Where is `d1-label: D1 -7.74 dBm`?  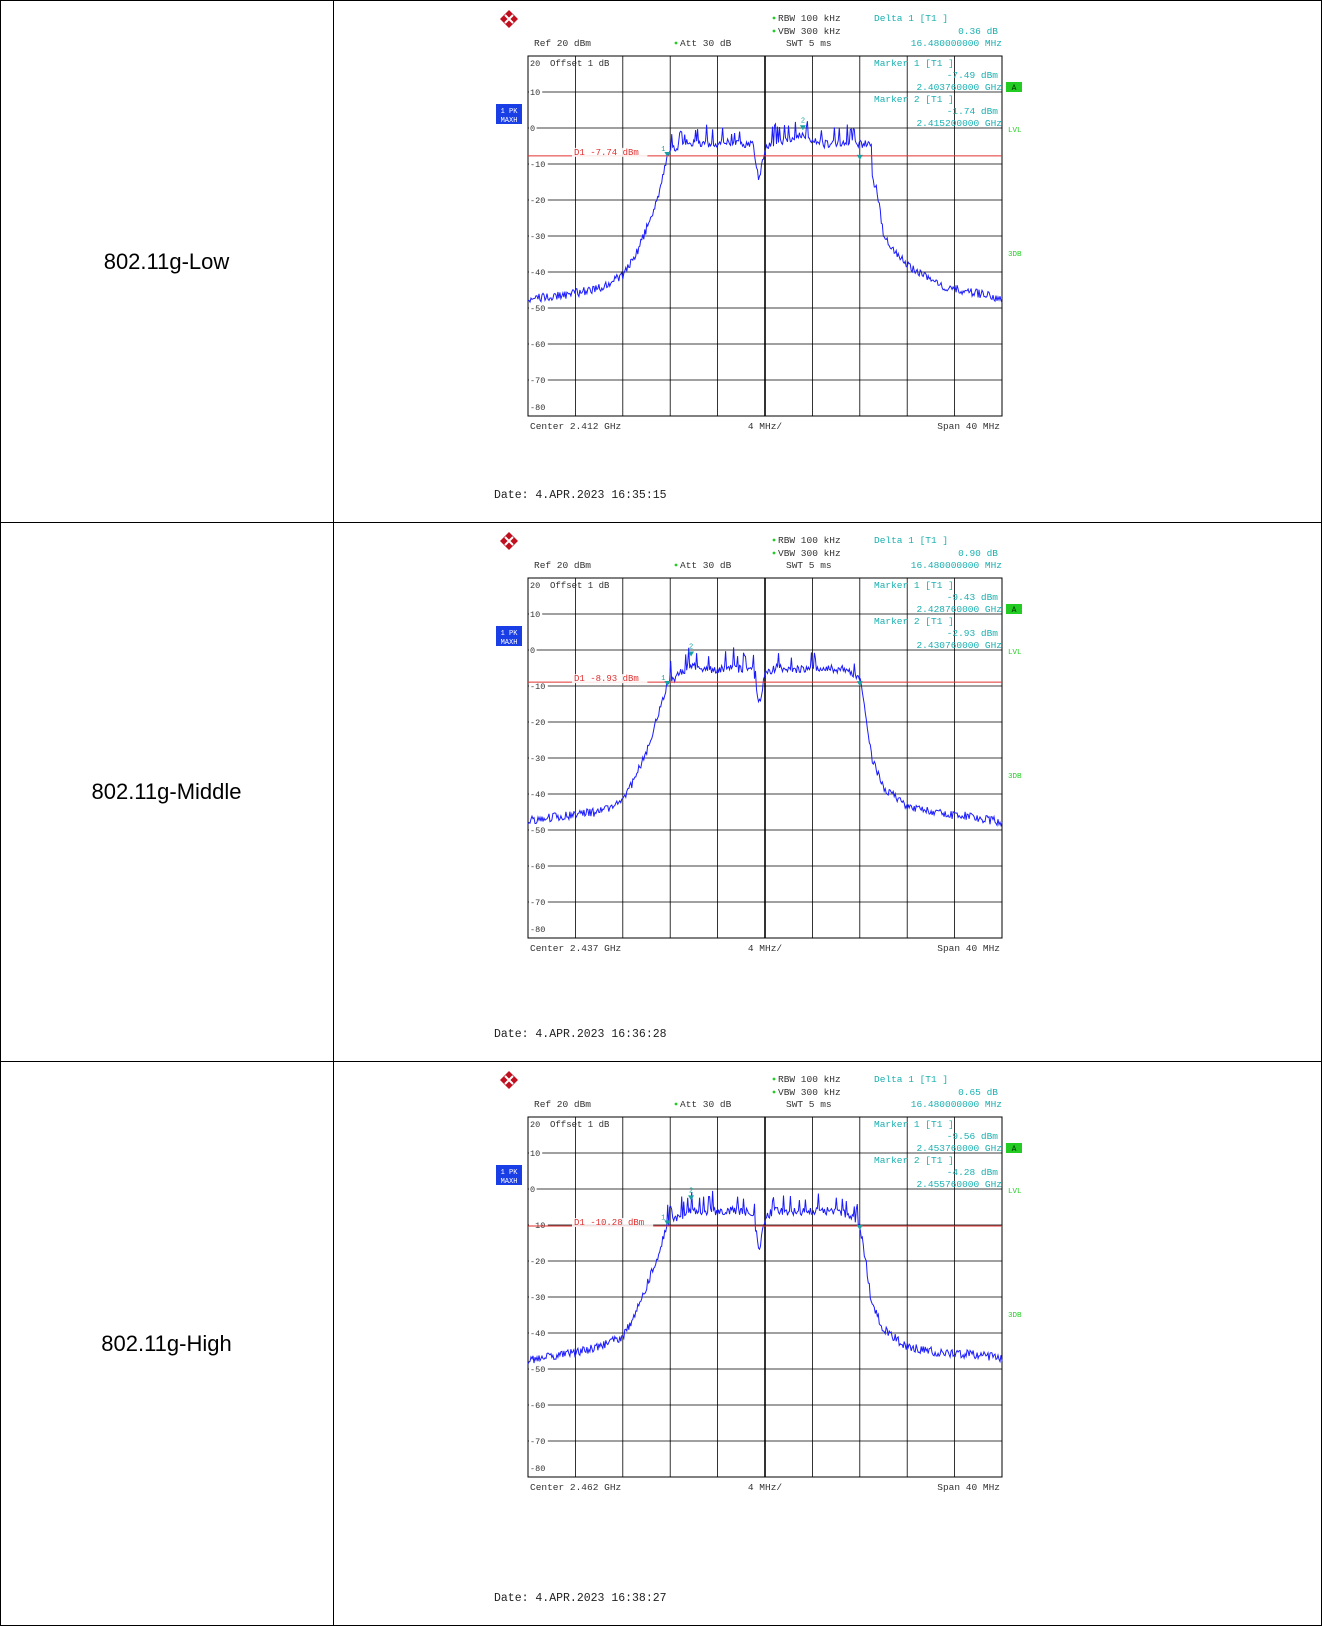
d1-label: D1 -7.74 dBm is located at coordinates (606, 153).